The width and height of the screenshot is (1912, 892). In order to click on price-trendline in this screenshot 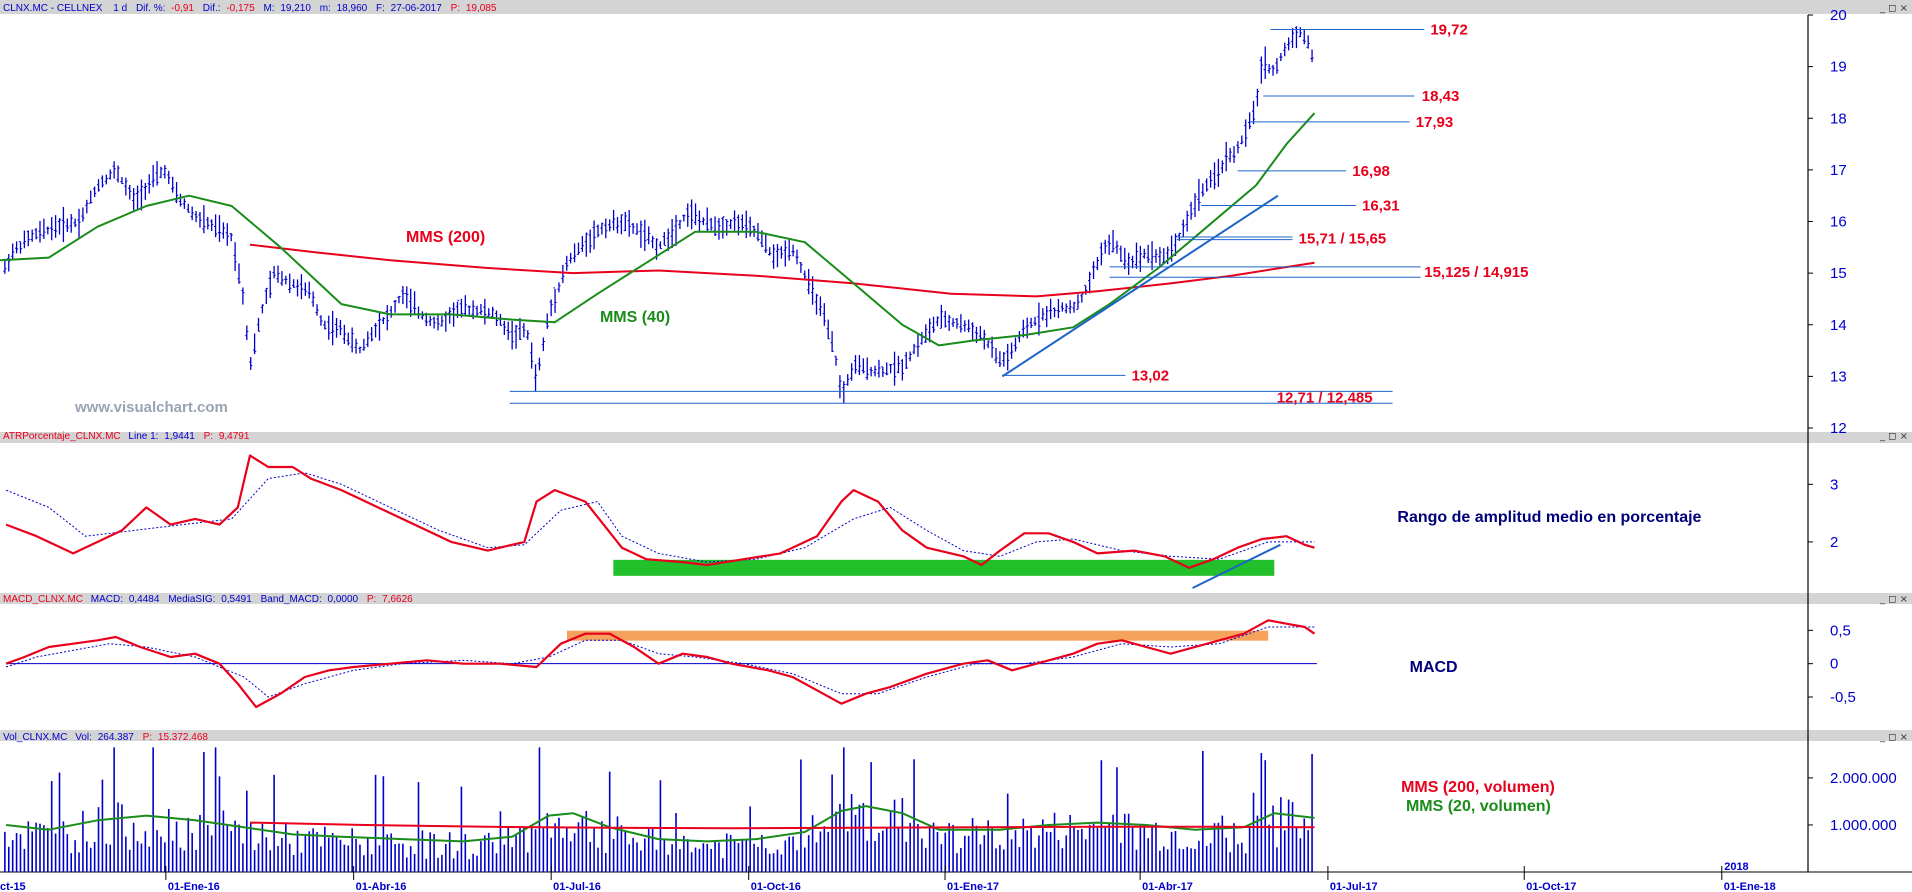, I will do `click(1140, 286)`.